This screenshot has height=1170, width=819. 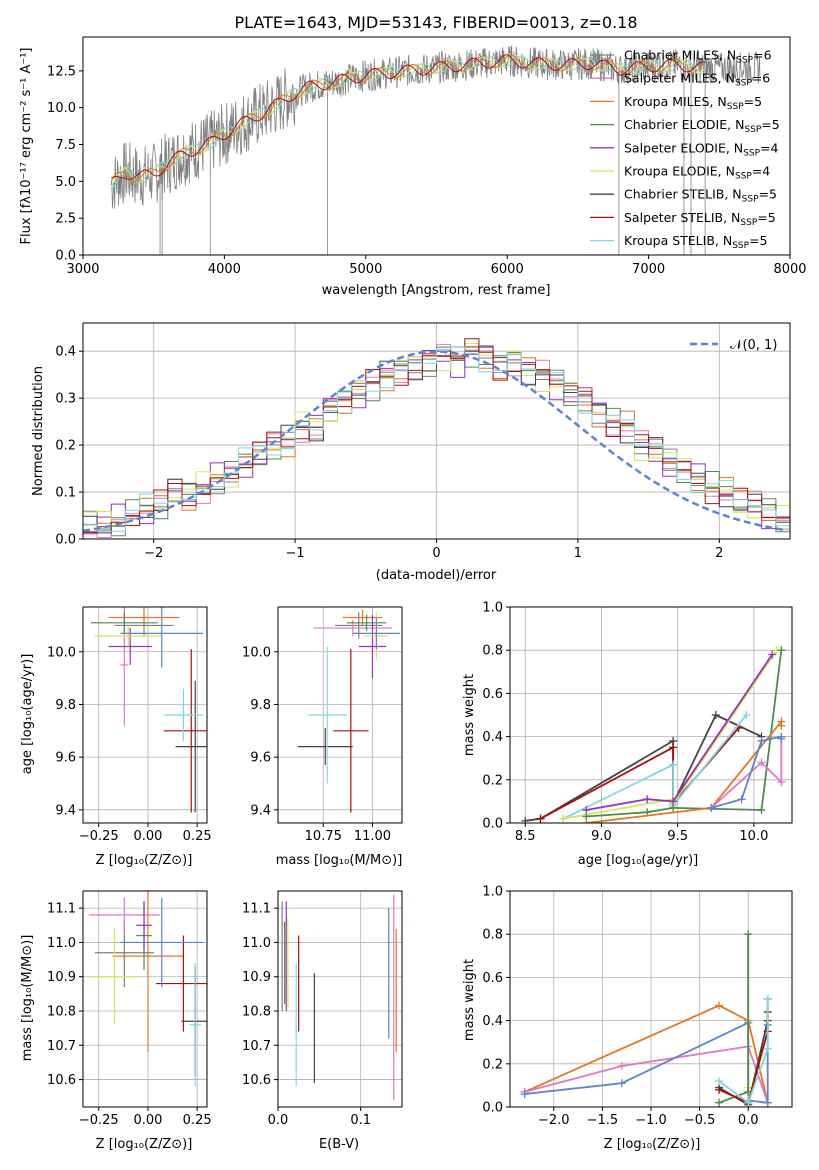 What do you see at coordinates (256, 1012) in the screenshot?
I see `mass-vs-ebv-ytick-label: 10.8` at bounding box center [256, 1012].